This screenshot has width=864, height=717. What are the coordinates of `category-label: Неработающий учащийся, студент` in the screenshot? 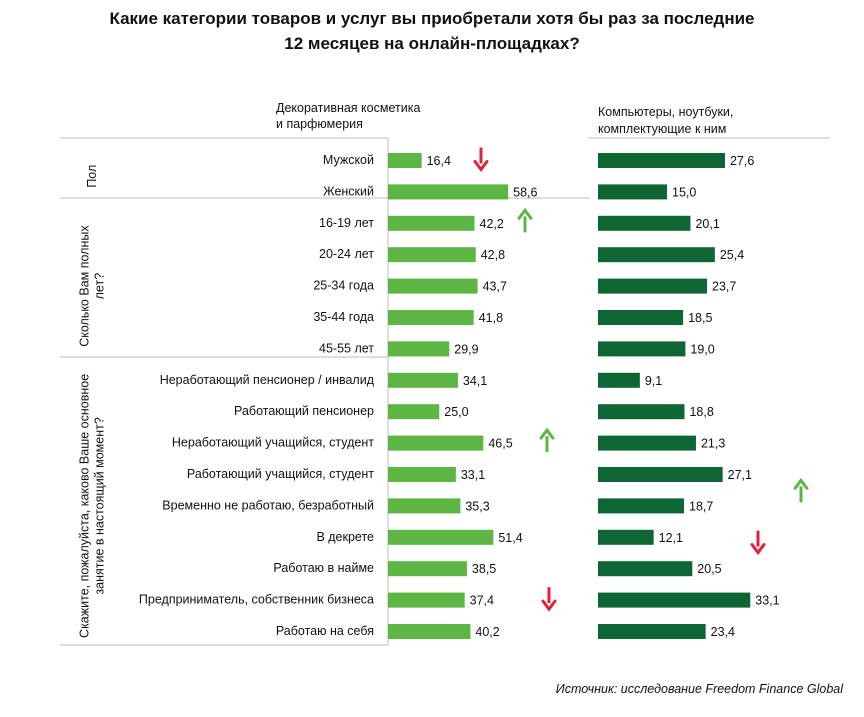 It's located at (273, 443).